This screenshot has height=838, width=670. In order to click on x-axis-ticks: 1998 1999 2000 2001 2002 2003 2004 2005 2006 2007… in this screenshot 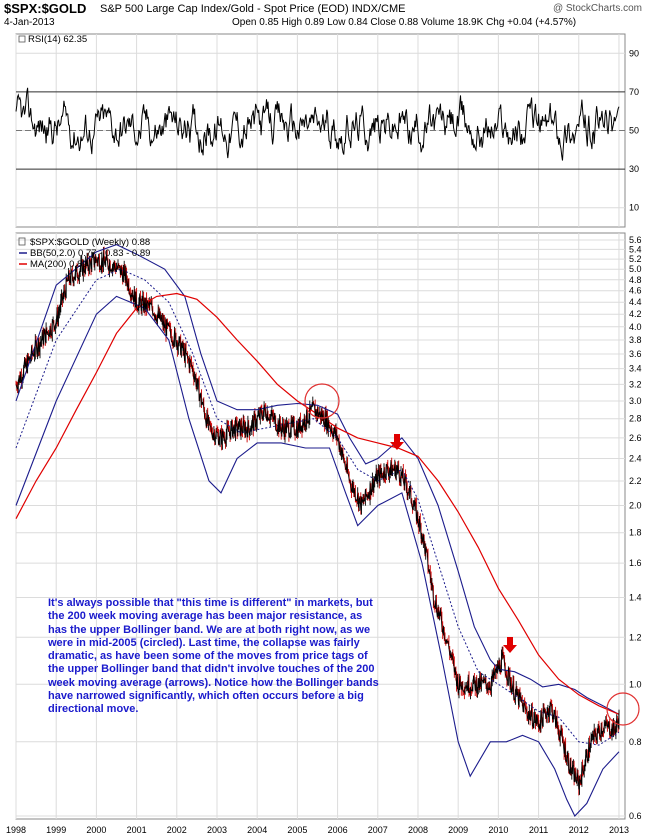, I will do `click(317, 830)`.